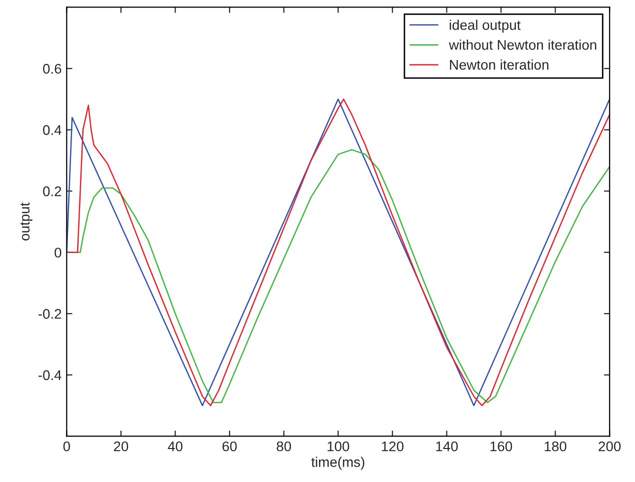  I want to click on y-tick-label: -0.2, so click(50, 313).